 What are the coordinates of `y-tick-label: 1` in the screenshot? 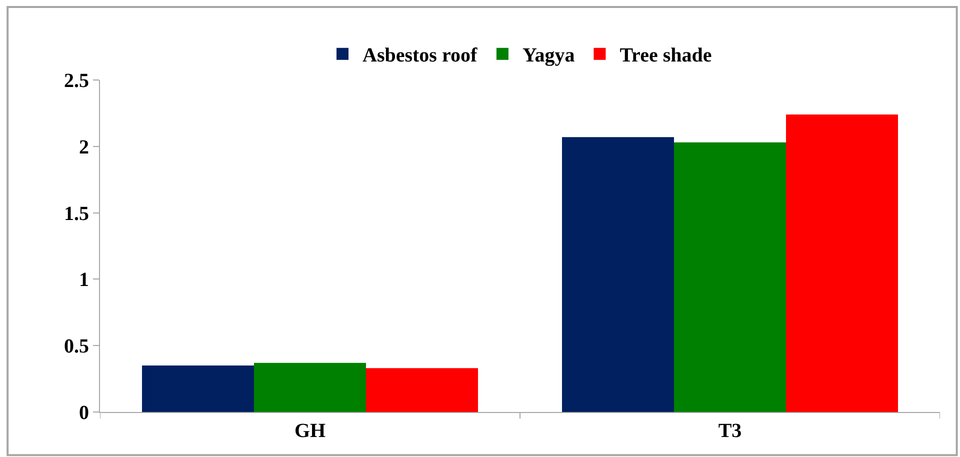 It's located at (84, 280).